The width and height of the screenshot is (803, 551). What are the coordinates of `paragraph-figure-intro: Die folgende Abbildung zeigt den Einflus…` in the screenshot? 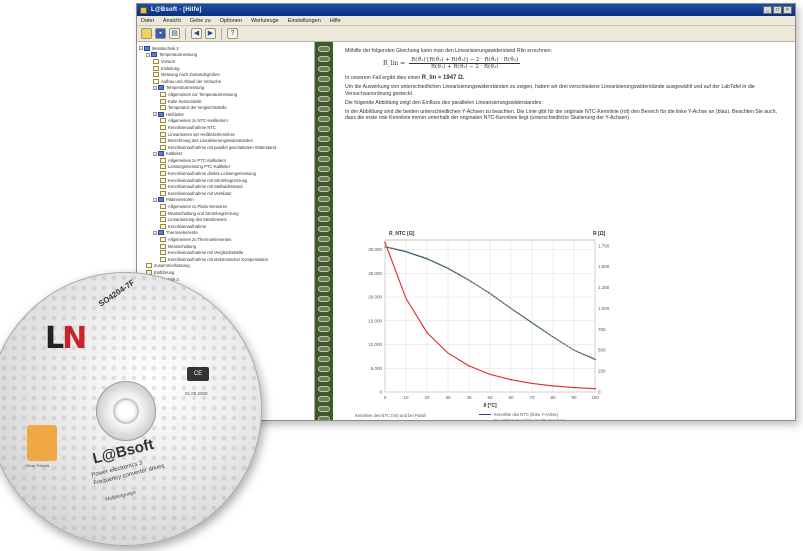 It's located at (444, 102).